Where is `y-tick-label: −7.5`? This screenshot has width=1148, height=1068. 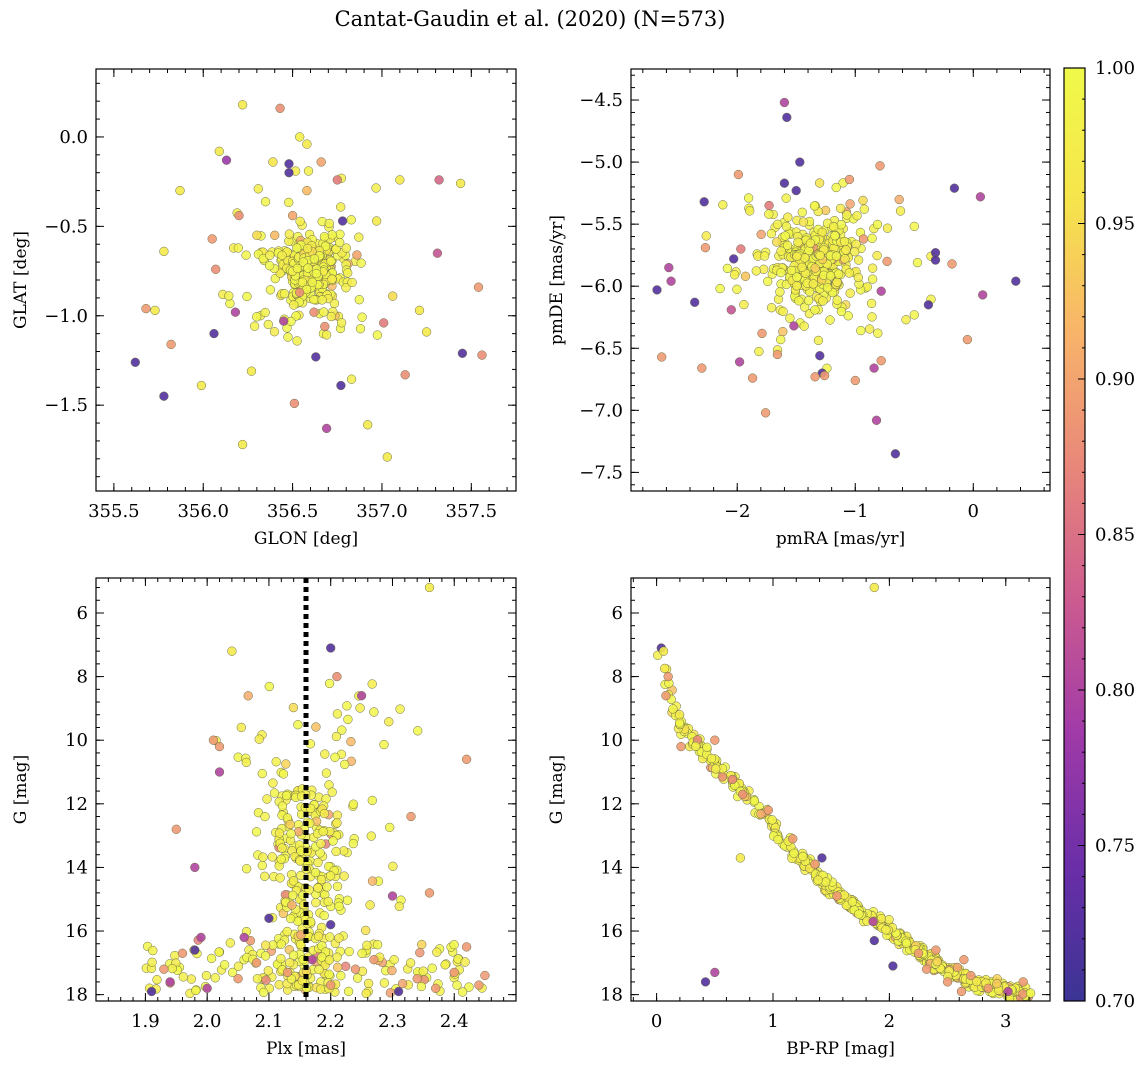
y-tick-label: −7.5 is located at coordinates (601, 472).